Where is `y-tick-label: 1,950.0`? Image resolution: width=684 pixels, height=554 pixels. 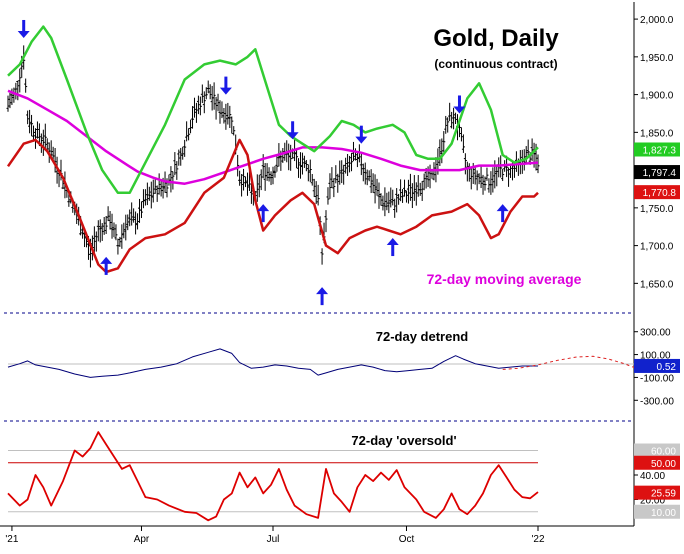
y-tick-label: 1,950.0 is located at coordinates (657, 58).